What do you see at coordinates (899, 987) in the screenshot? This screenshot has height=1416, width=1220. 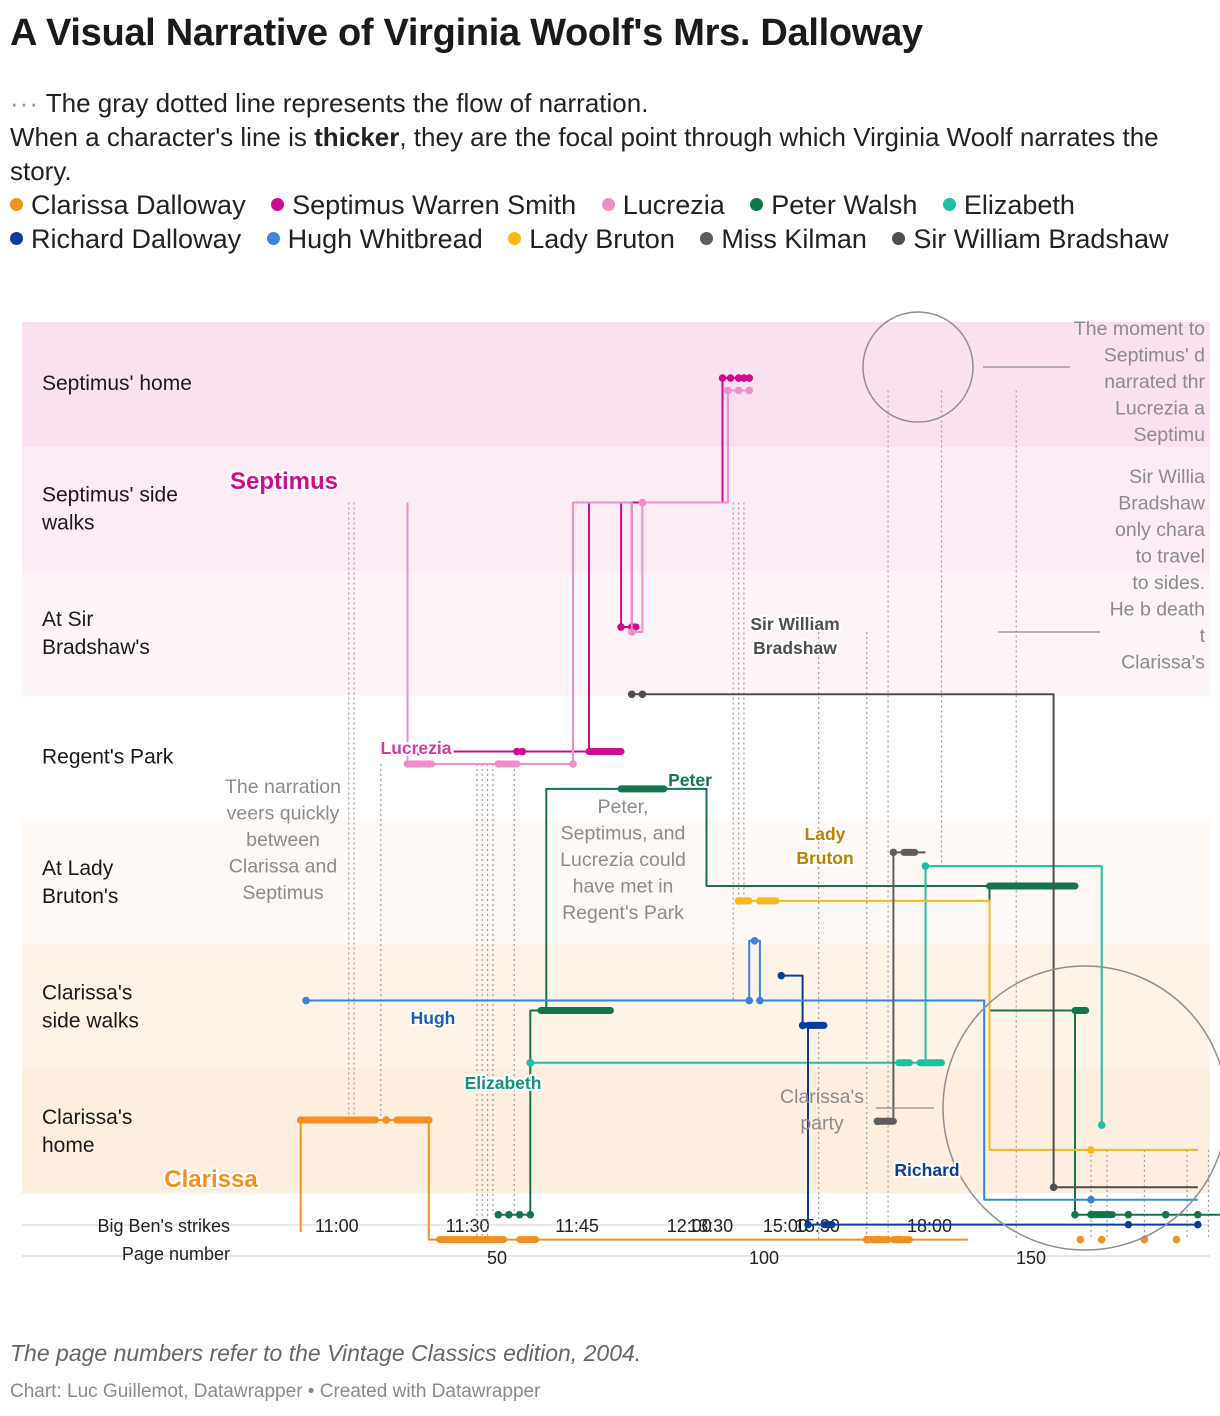 I see `series-kilman` at bounding box center [899, 987].